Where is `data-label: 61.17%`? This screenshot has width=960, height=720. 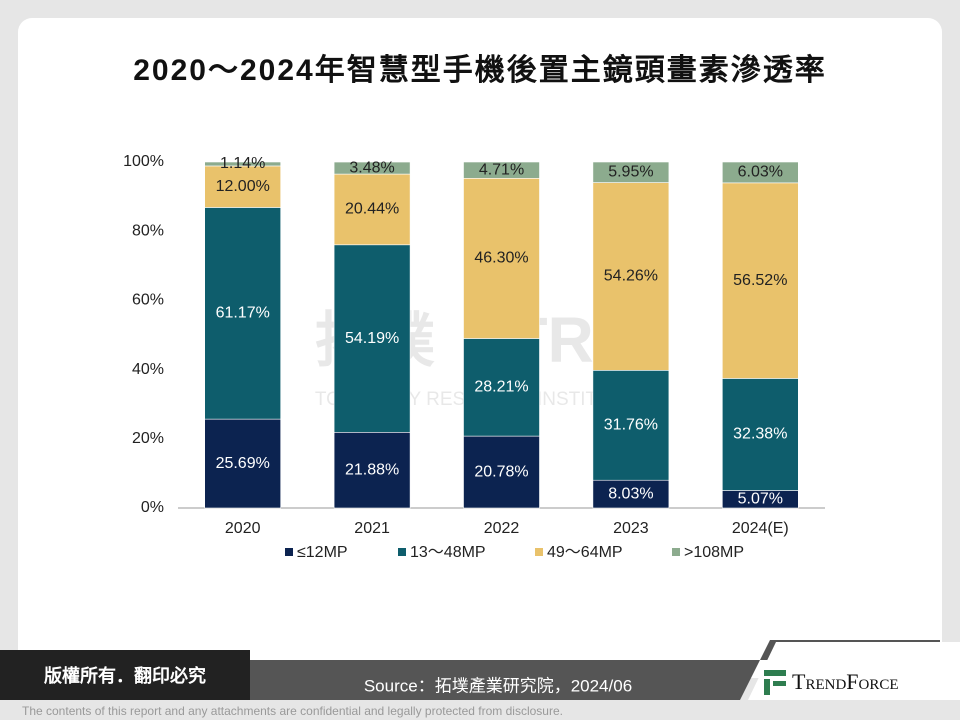
data-label: 61.17% is located at coordinates (243, 313).